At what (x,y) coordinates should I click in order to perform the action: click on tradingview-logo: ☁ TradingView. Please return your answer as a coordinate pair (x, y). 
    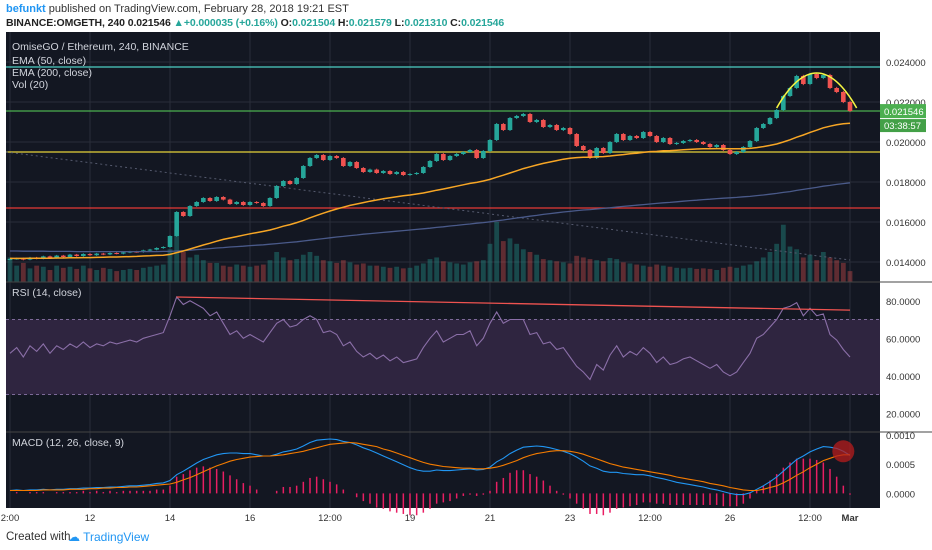
    Looking at the image, I should click on (108, 537).